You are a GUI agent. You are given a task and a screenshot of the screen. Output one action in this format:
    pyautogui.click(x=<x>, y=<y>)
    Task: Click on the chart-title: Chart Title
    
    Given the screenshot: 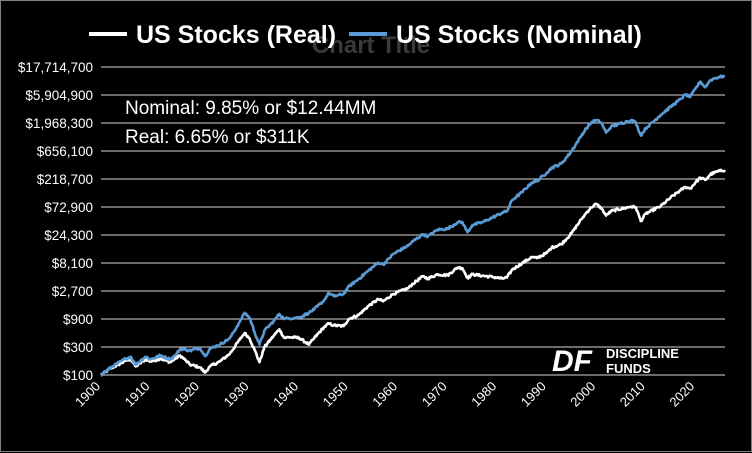 What is the action you would take?
    pyautogui.click(x=371, y=45)
    